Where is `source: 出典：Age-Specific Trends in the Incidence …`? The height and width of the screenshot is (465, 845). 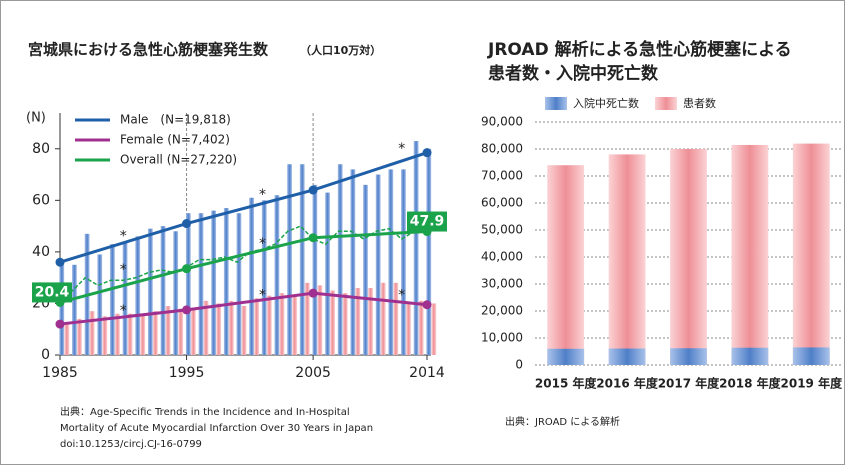
source: 出典：Age-Specific Trends in the Incidence … is located at coordinates (205, 411).